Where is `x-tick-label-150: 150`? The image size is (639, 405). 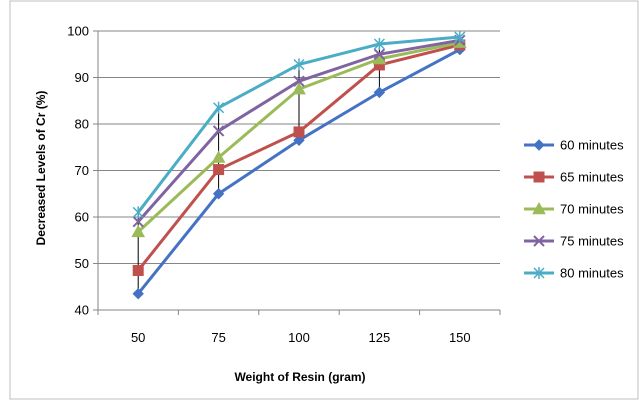 x-tick-label-150: 150 is located at coordinates (460, 337).